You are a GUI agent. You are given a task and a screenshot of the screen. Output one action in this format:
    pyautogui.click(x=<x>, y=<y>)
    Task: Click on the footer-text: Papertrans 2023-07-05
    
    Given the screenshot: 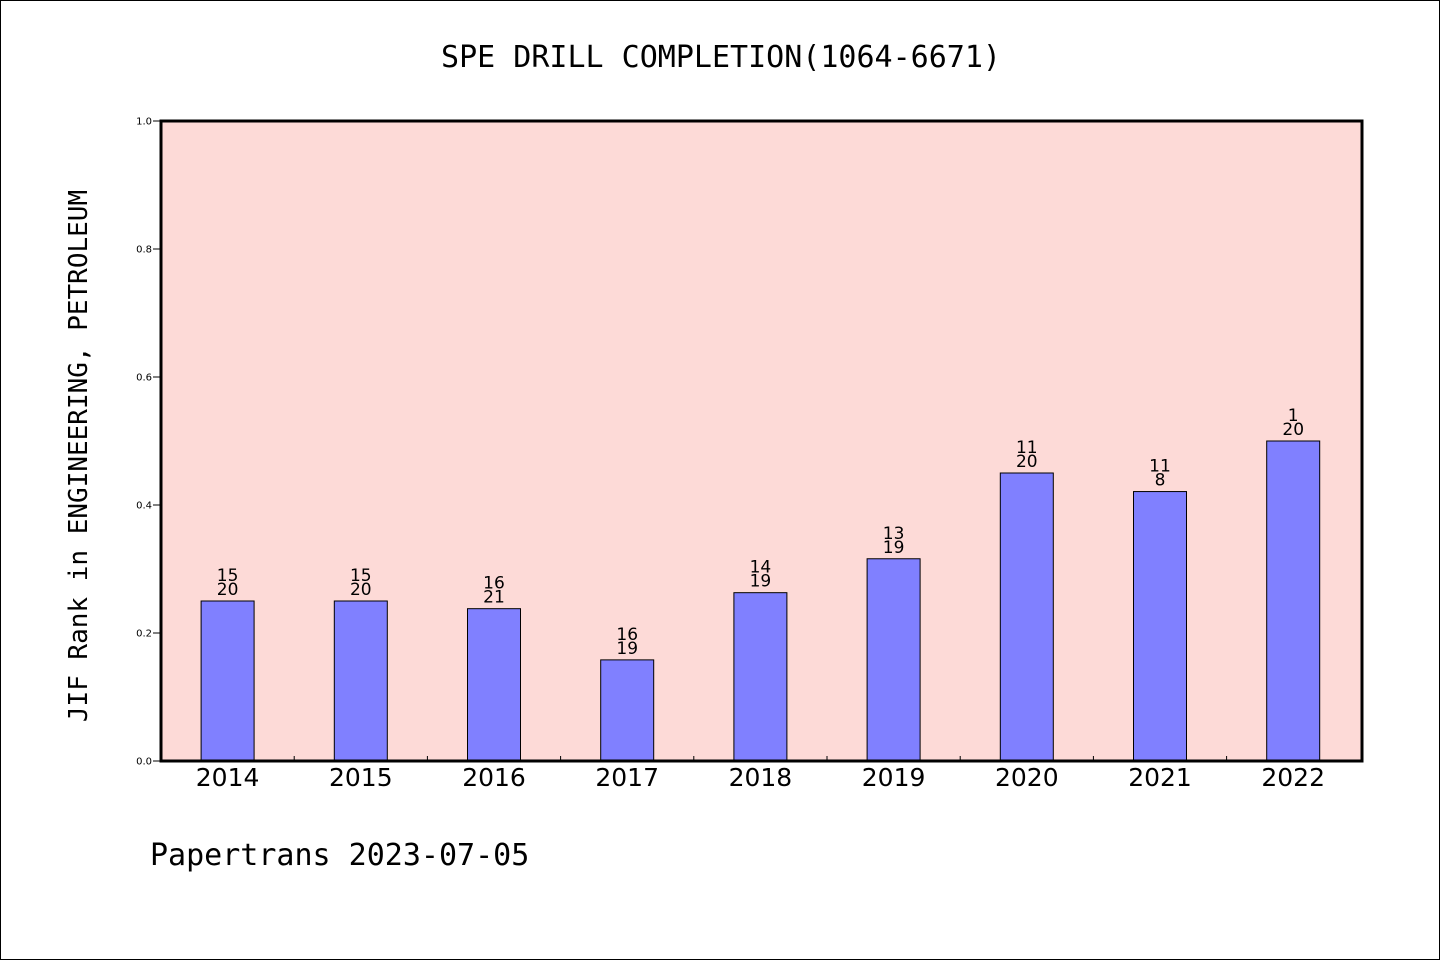 What is the action you would take?
    pyautogui.click(x=339, y=855)
    